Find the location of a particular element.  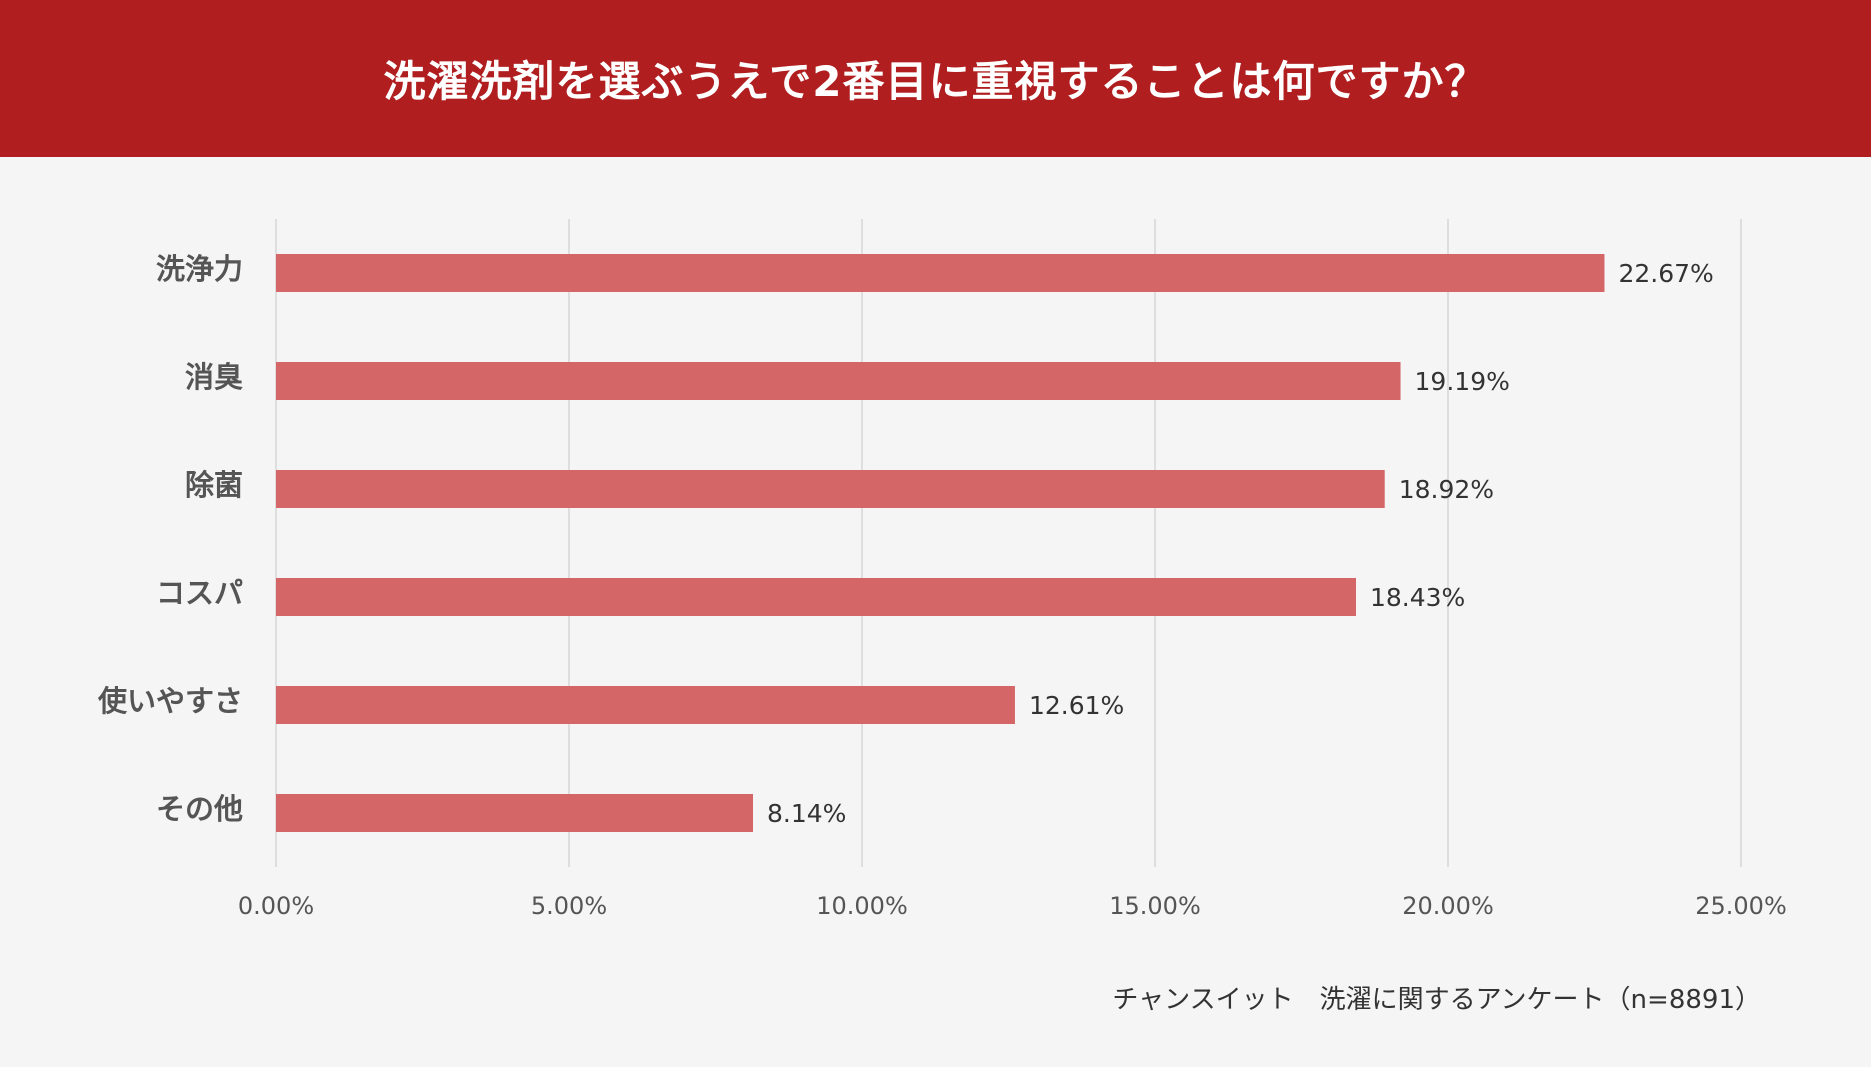

data-label: 12.61% is located at coordinates (1076, 705).